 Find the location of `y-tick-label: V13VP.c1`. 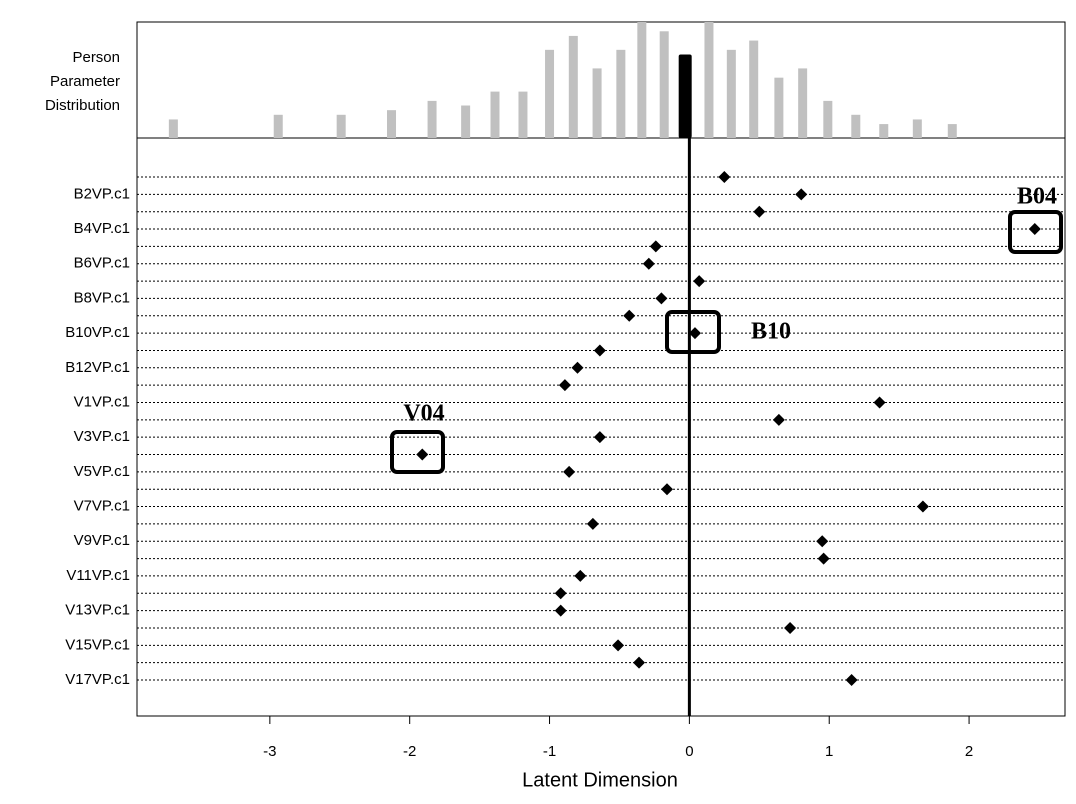

y-tick-label: V13VP.c1 is located at coordinates (97, 610).